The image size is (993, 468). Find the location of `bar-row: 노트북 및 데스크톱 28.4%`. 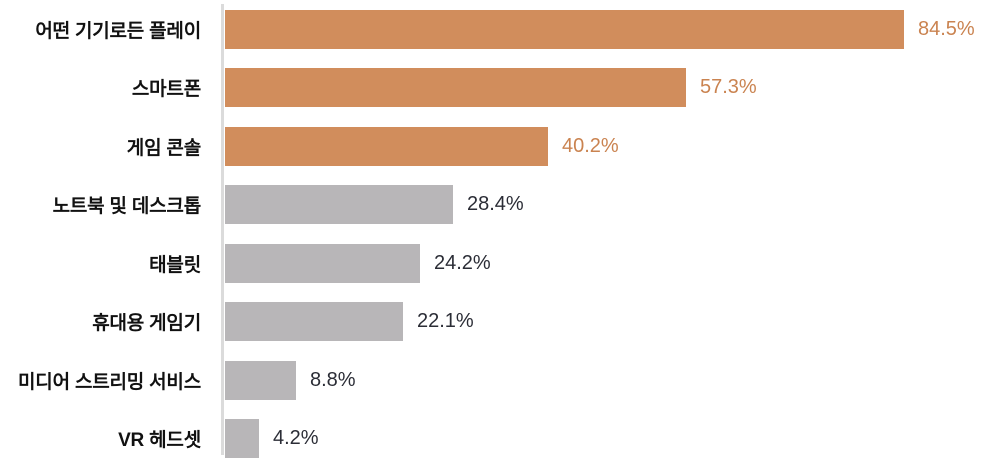

bar-row: 노트북 및 데스크톱 28.4% is located at coordinates (496, 205).